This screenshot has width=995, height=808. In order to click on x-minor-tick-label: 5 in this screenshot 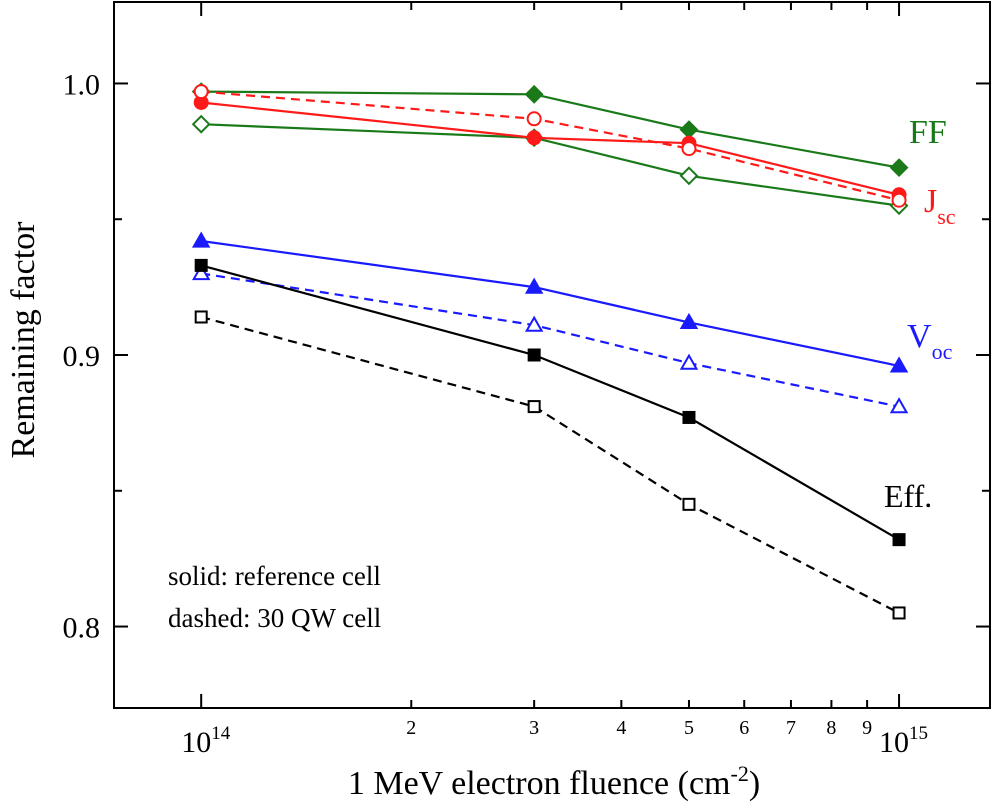, I will do `click(689, 728)`.